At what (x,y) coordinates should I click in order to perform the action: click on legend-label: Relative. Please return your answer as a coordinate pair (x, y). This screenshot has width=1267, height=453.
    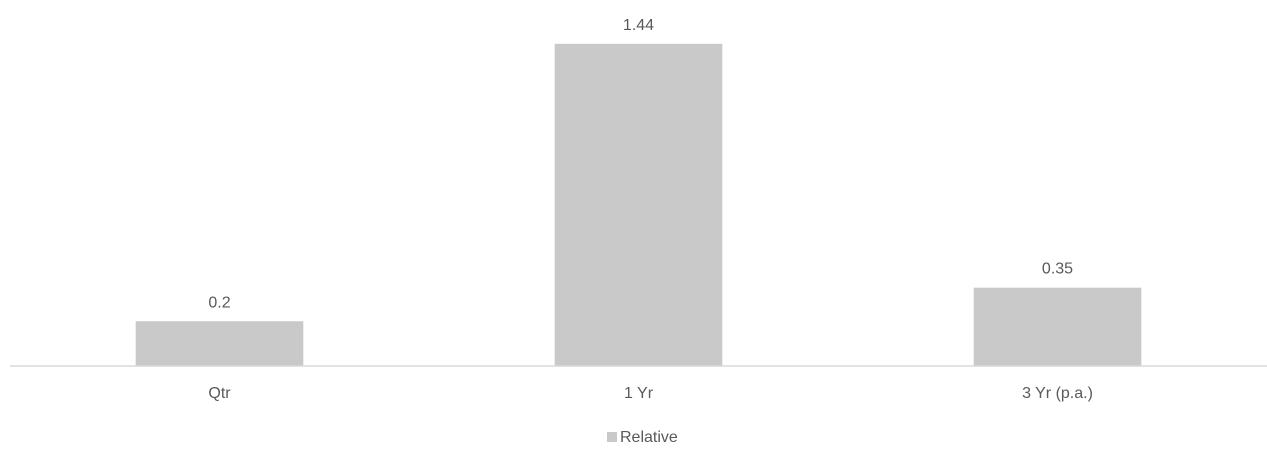
    Looking at the image, I should click on (649, 437).